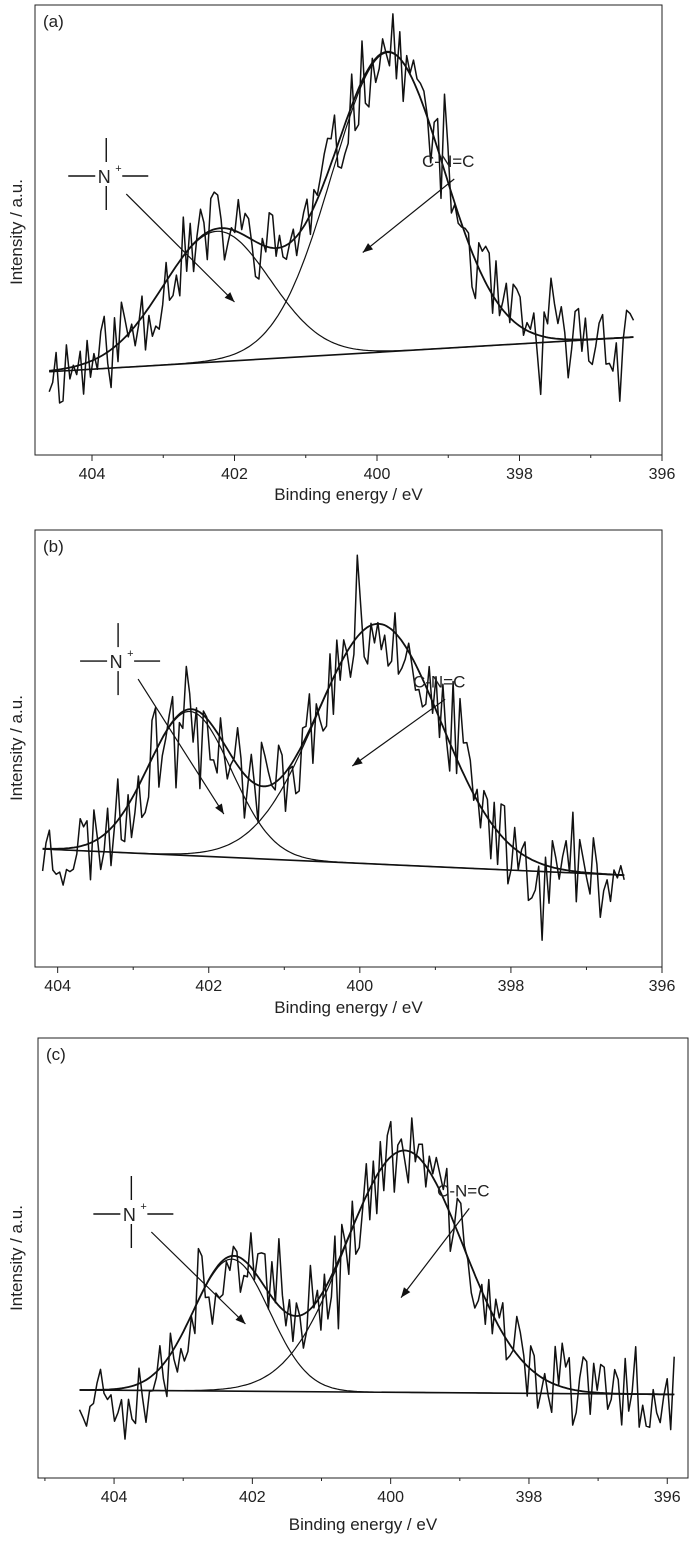 This screenshot has height=1541, width=700. Describe the element at coordinates (53, 546) in the screenshot. I see `panel-label: (b)` at that location.